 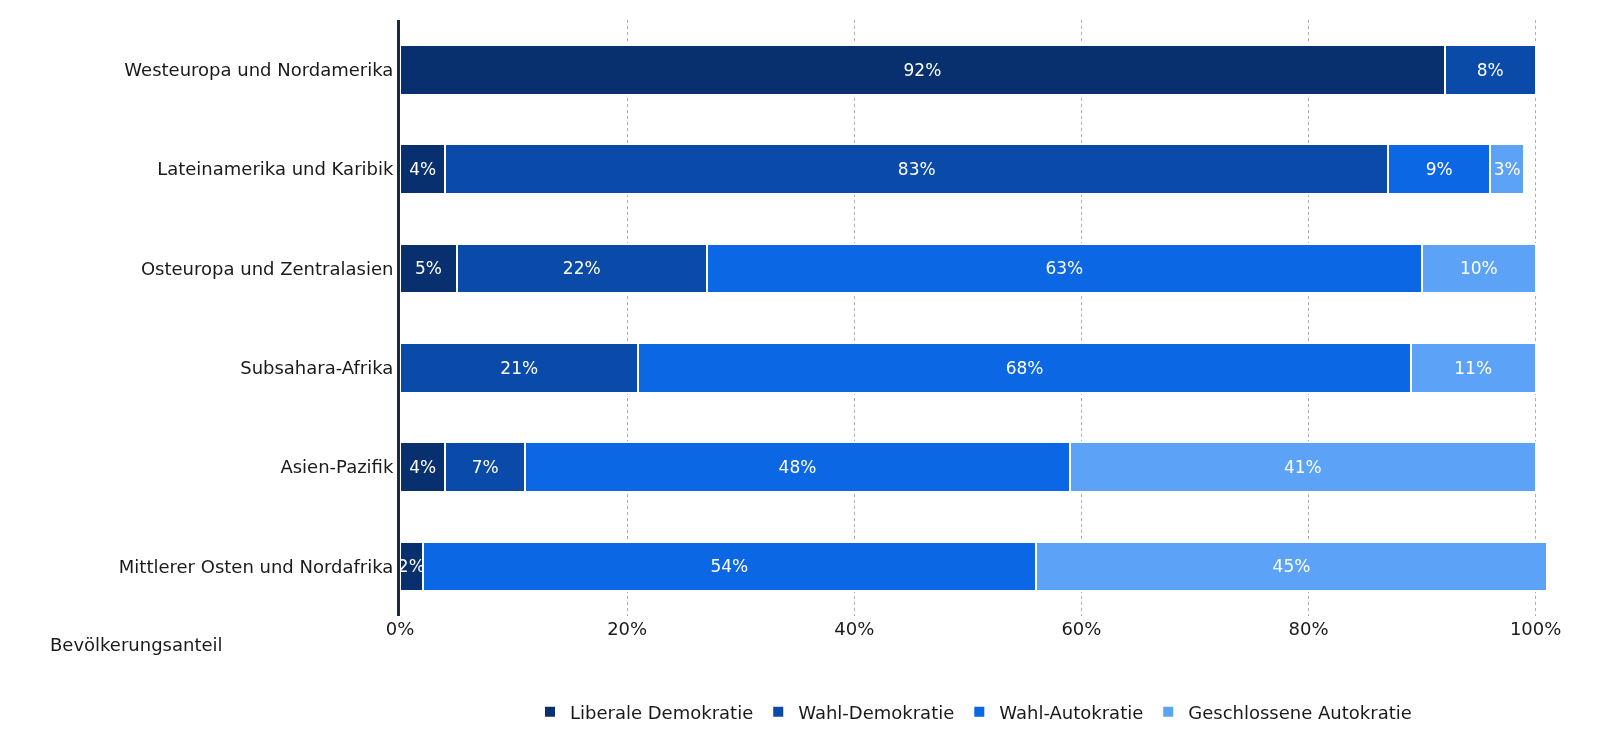 What do you see at coordinates (581, 268) in the screenshot?
I see `data-label: 22%` at bounding box center [581, 268].